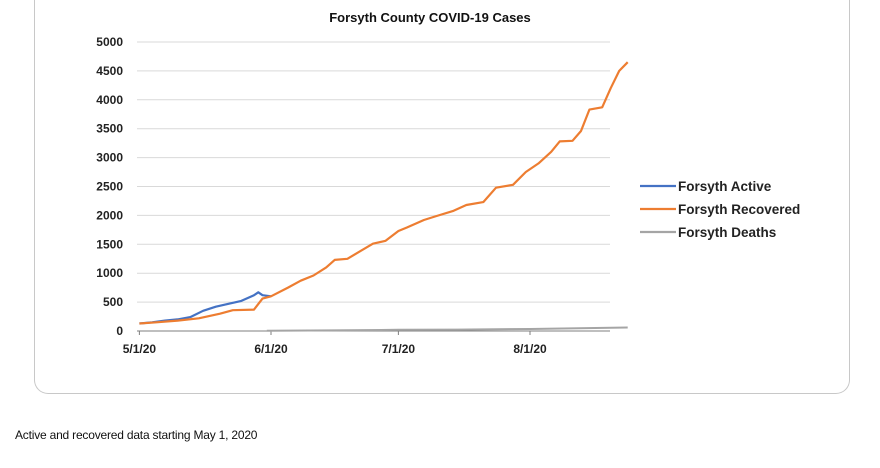  What do you see at coordinates (727, 232) in the screenshot?
I see `legend-label: Forsyth Deaths` at bounding box center [727, 232].